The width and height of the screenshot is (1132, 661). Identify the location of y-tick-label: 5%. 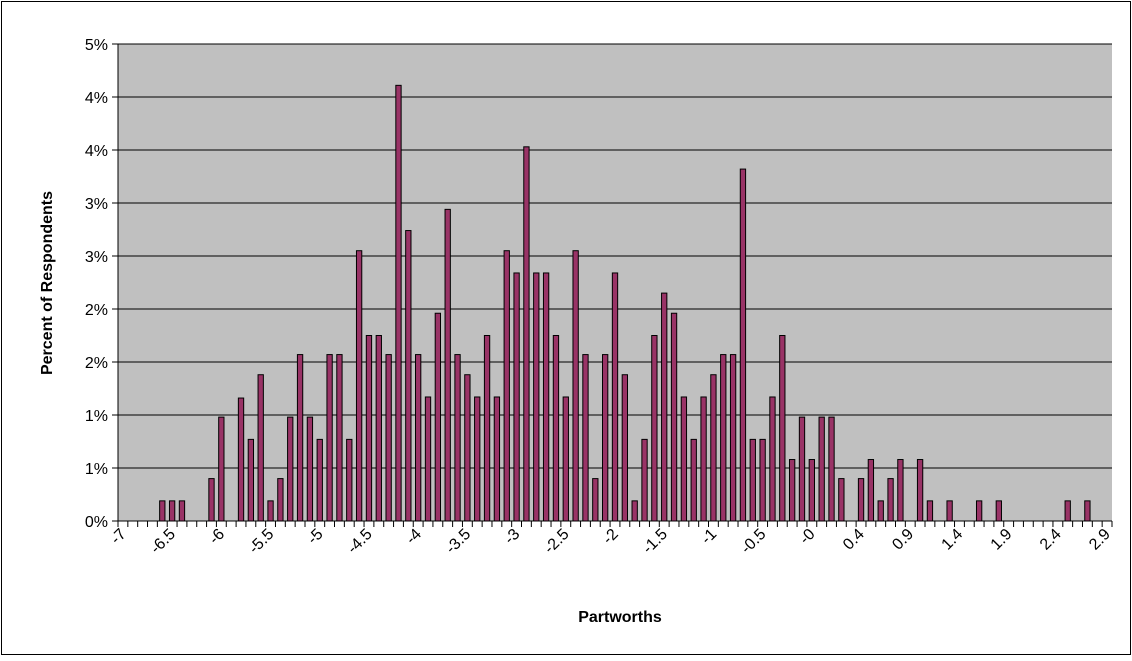
(96, 45).